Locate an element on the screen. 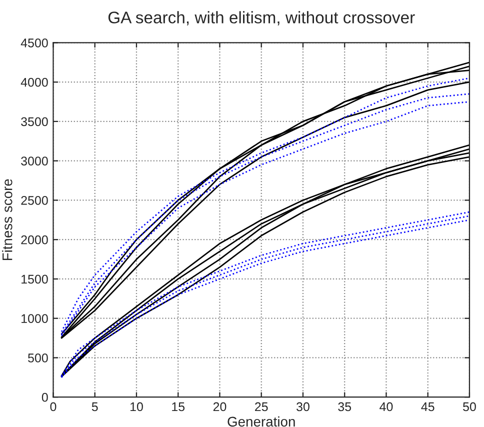 The height and width of the screenshot is (427, 484). y-tick-label: 500 is located at coordinates (38, 358).